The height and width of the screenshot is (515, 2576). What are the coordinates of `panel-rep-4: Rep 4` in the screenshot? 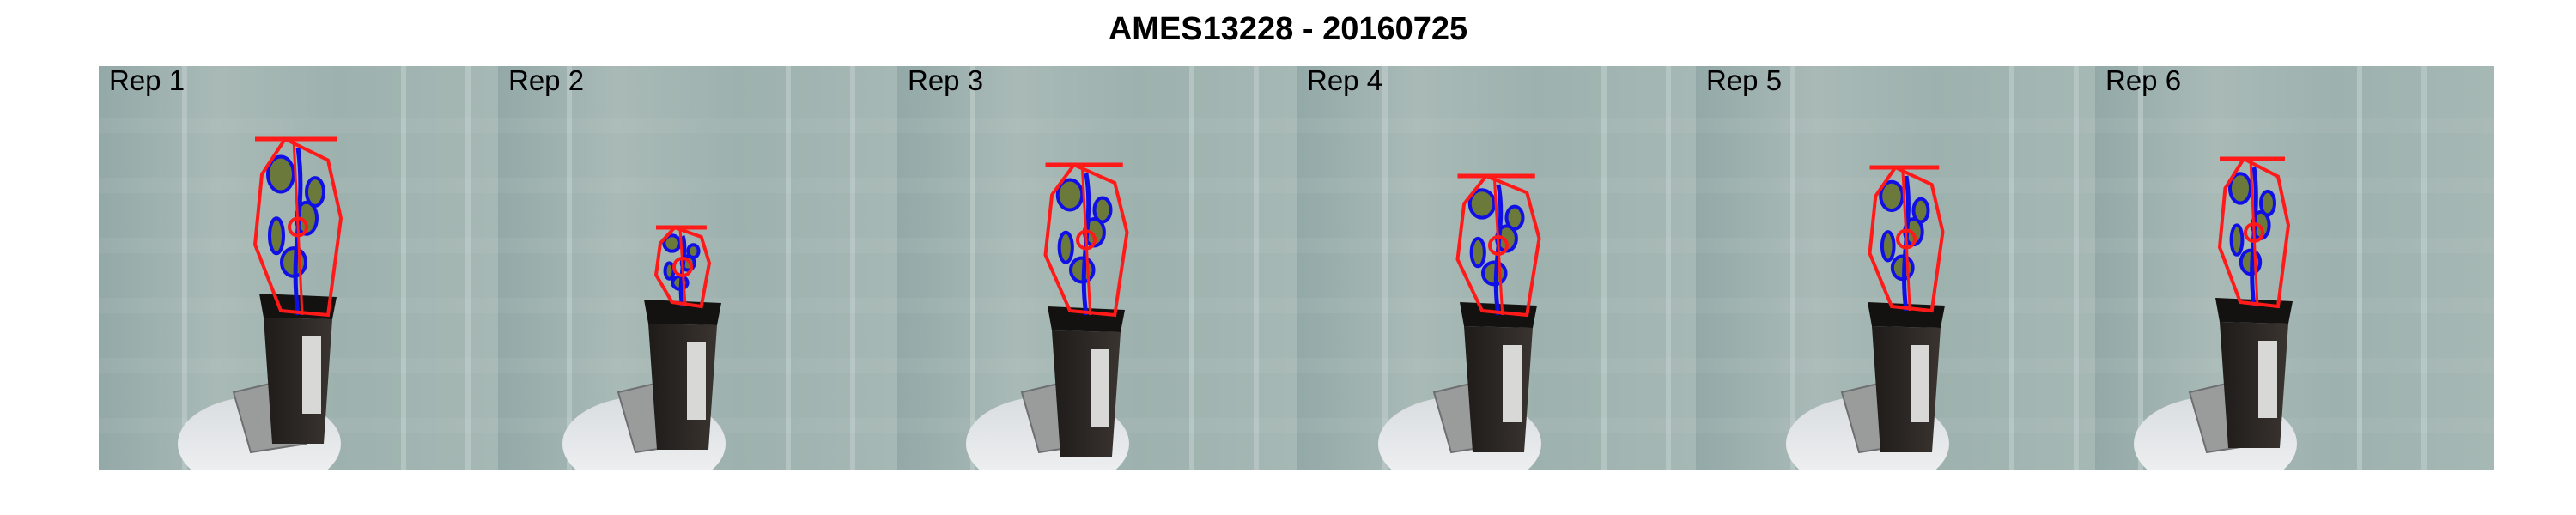 It's located at (1496, 268).